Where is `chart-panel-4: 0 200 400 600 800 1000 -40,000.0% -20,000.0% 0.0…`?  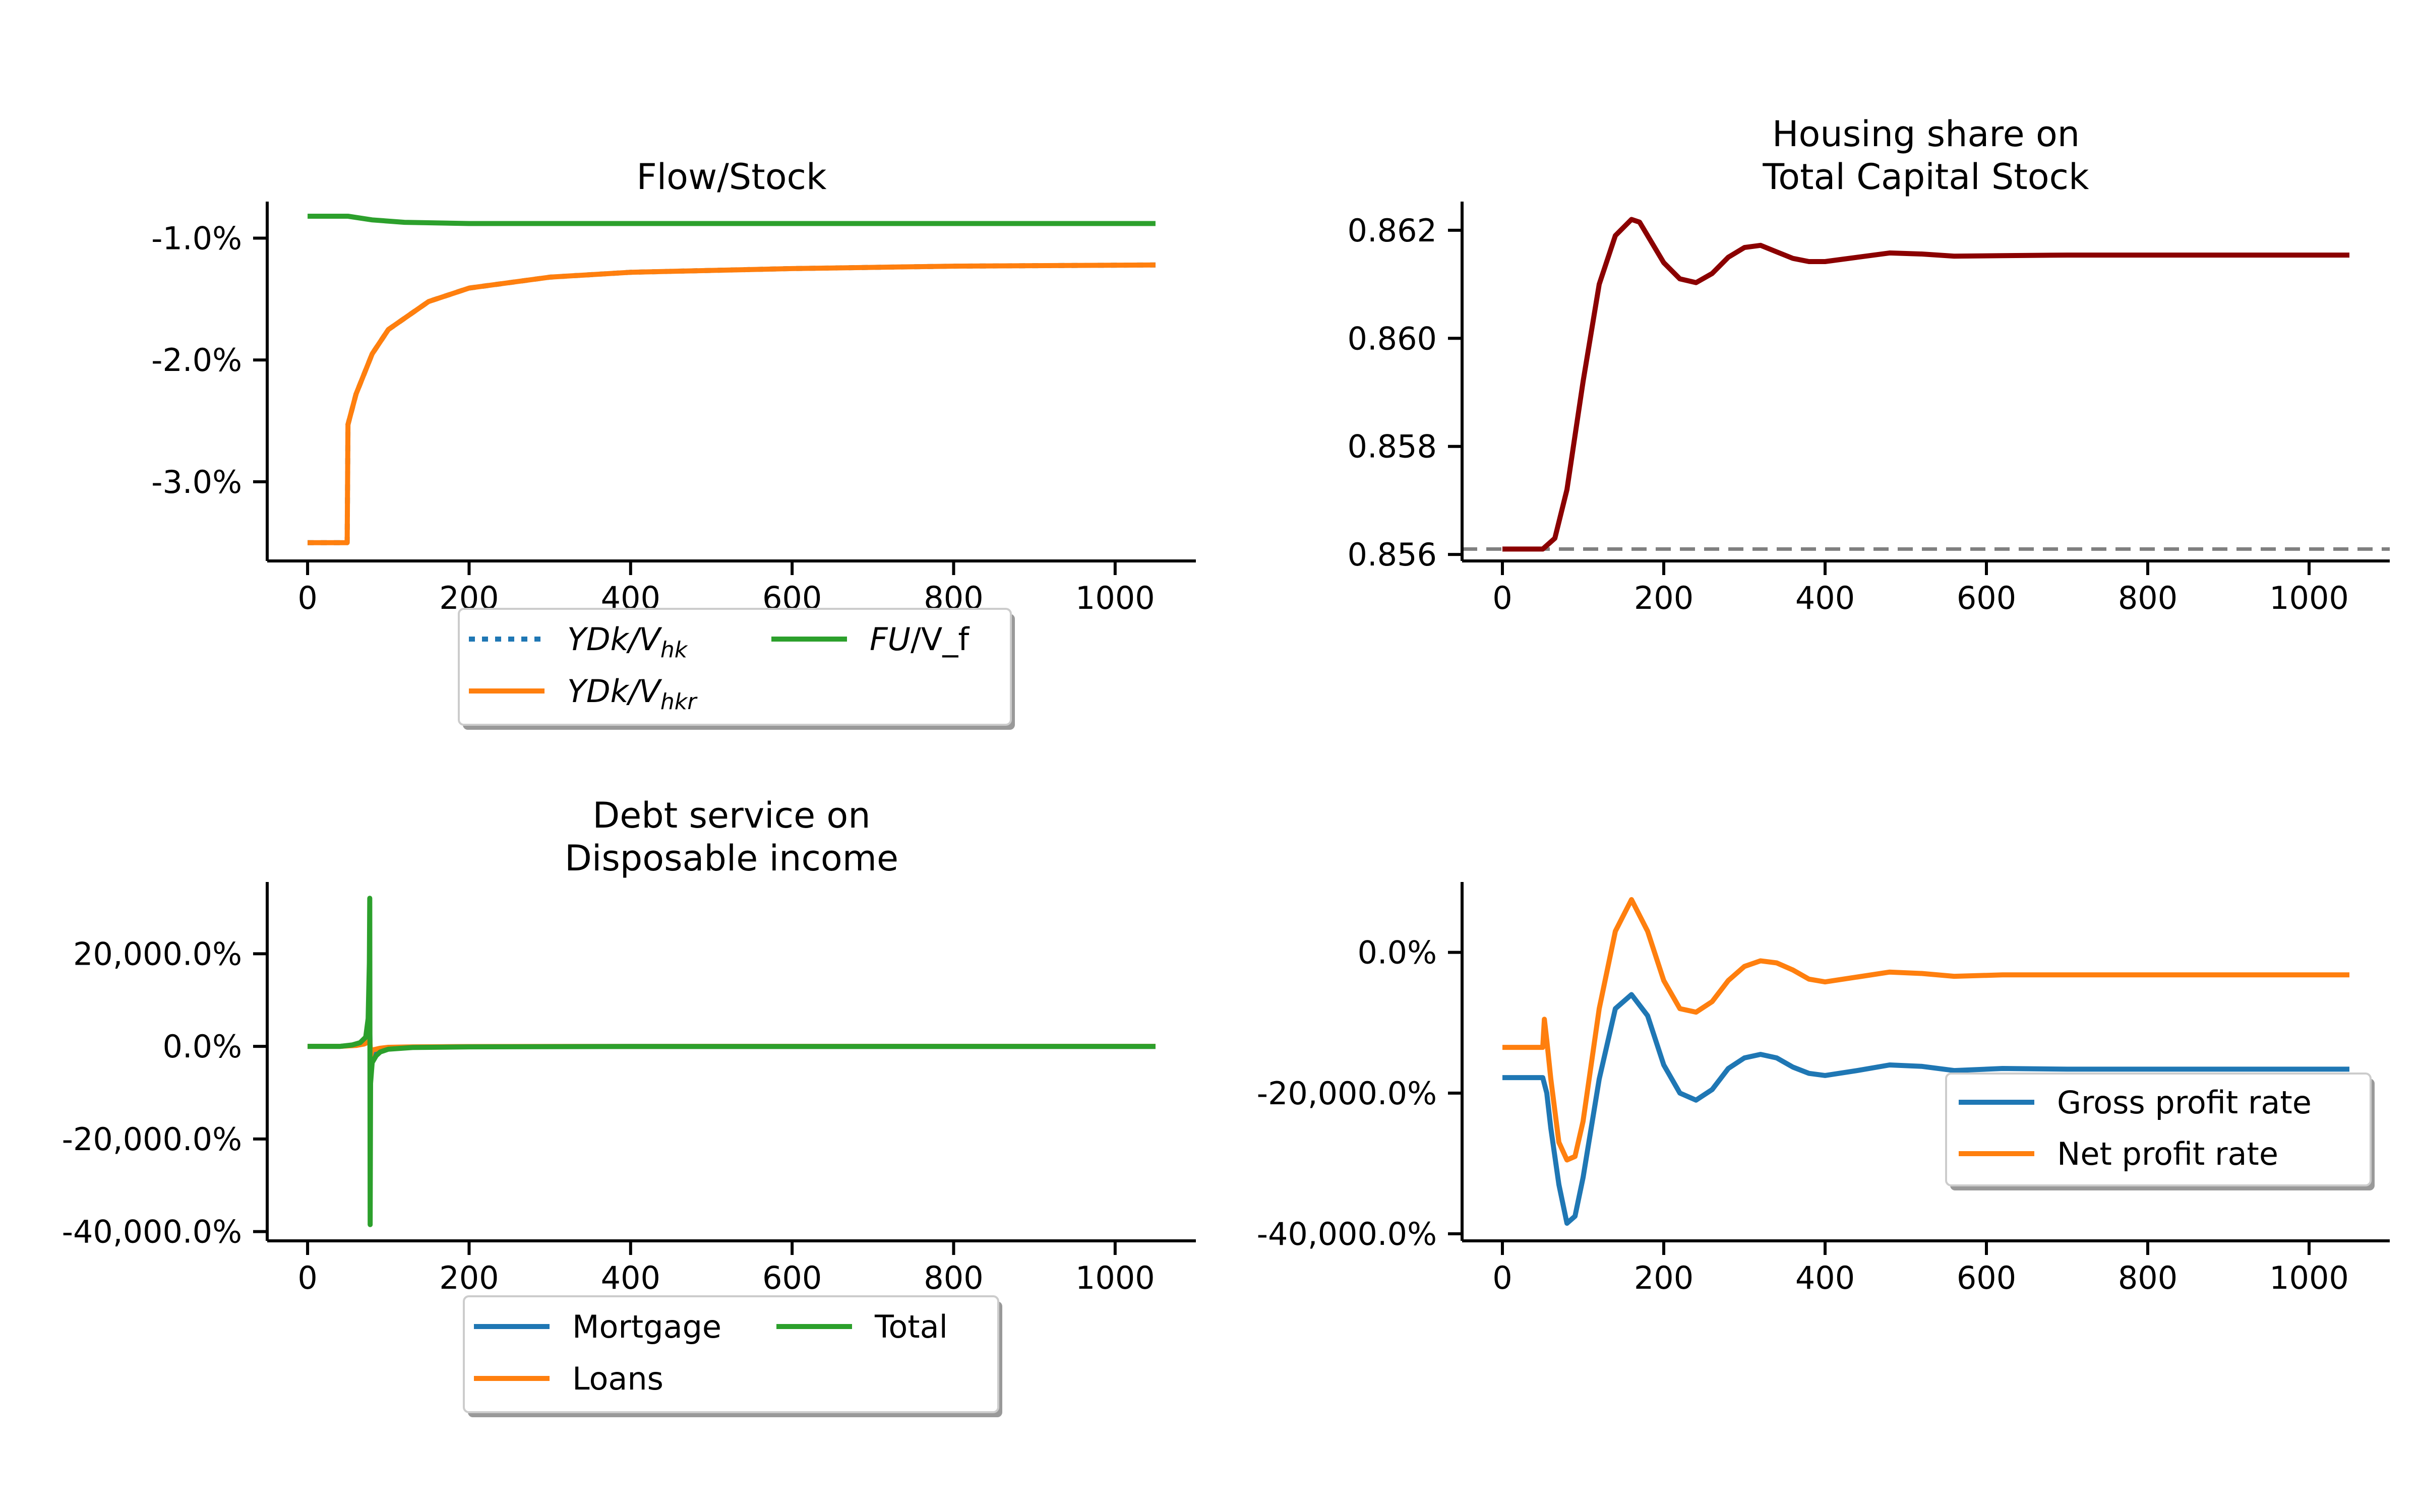 chart-panel-4: 0 200 400 600 800 1000 -40,000.0% -20,000.0% 0.0… is located at coordinates (1823, 1089).